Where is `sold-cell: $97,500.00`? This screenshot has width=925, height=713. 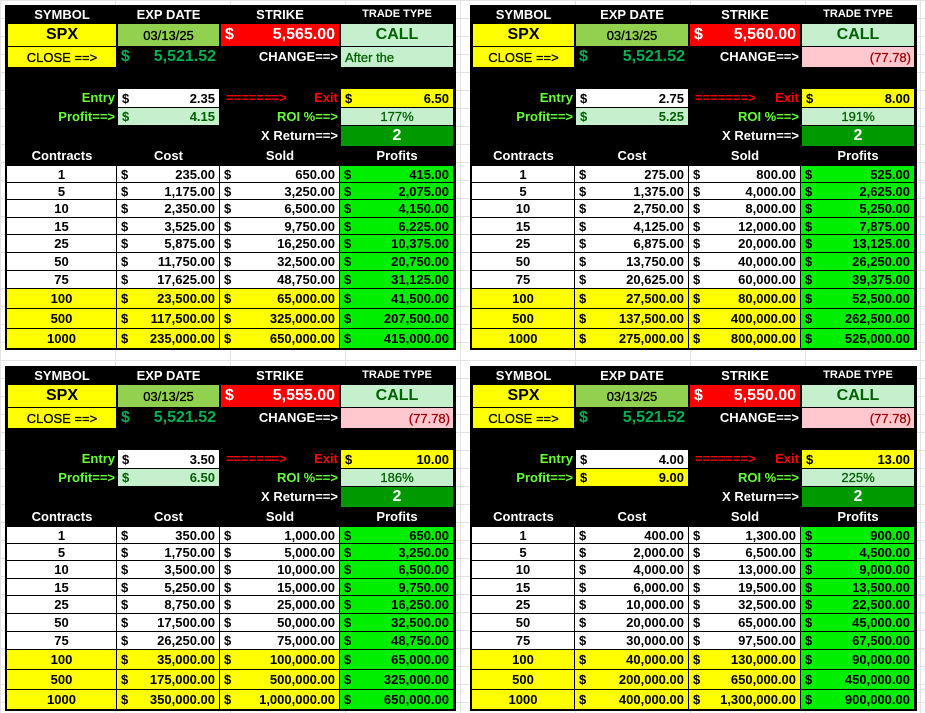 sold-cell: $97,500.00 is located at coordinates (744, 640).